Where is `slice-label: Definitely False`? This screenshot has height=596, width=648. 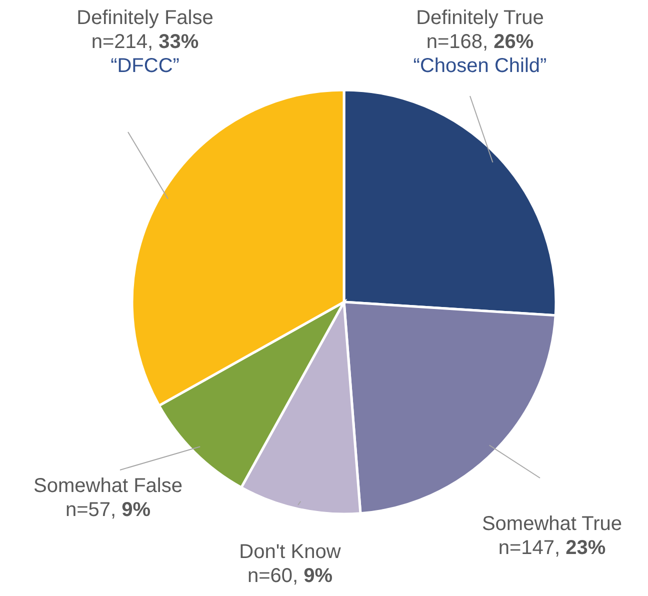
slice-label: Definitely False is located at coordinates (145, 18).